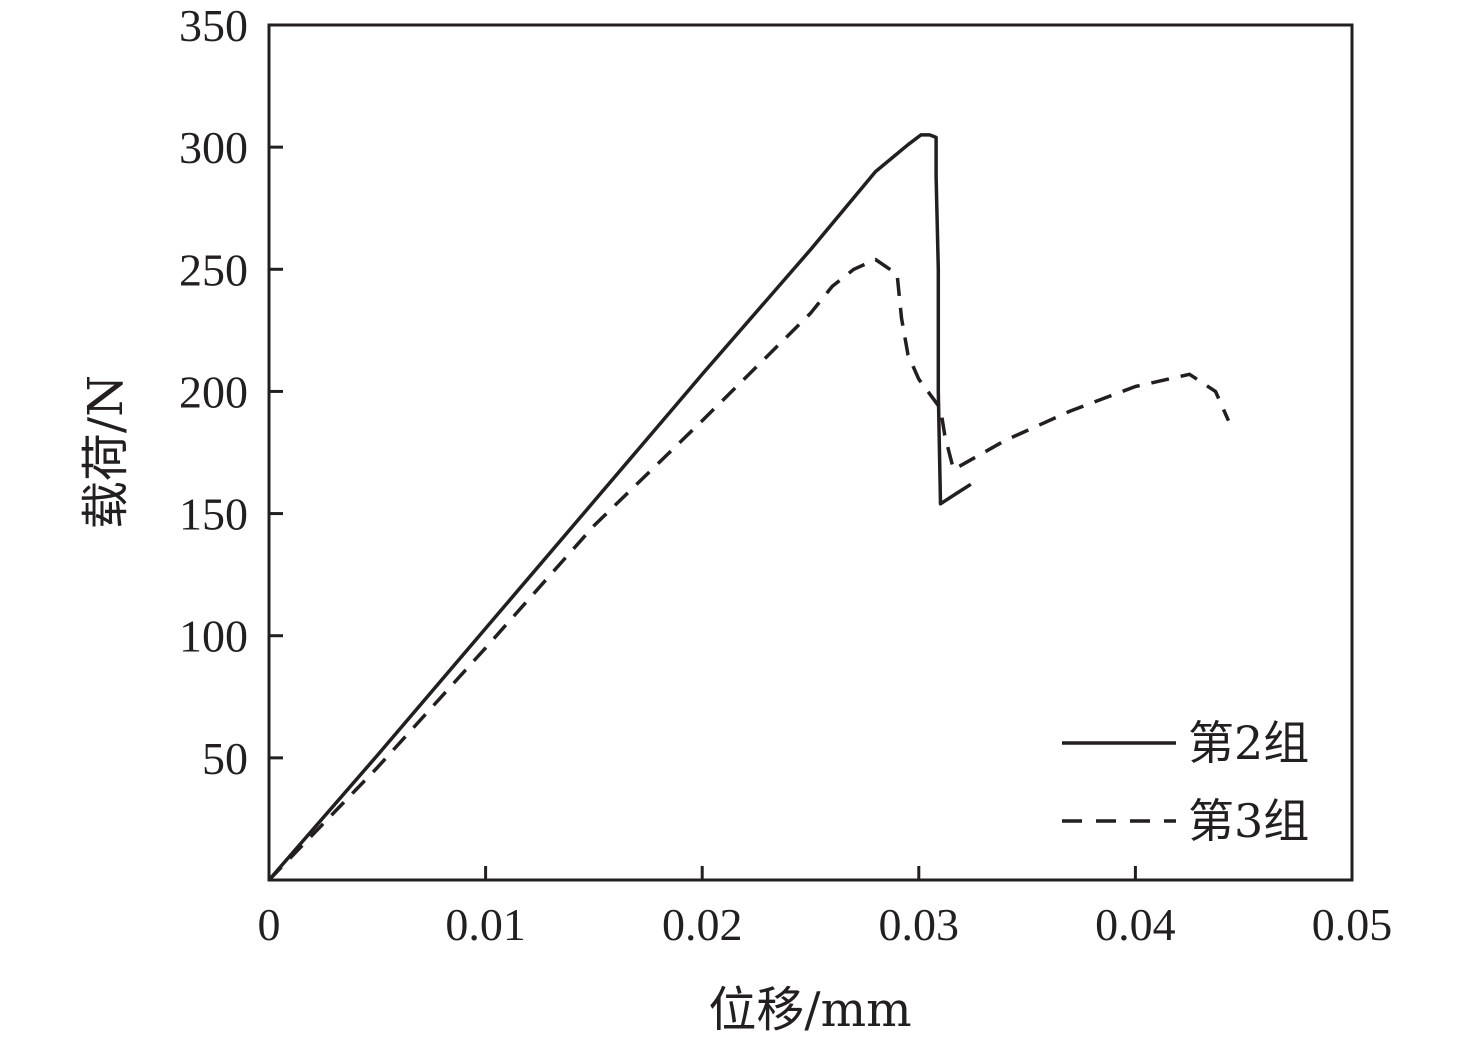 The width and height of the screenshot is (1476, 1043). What do you see at coordinates (919, 924) in the screenshot?
I see `x-tick-label: 0.03` at bounding box center [919, 924].